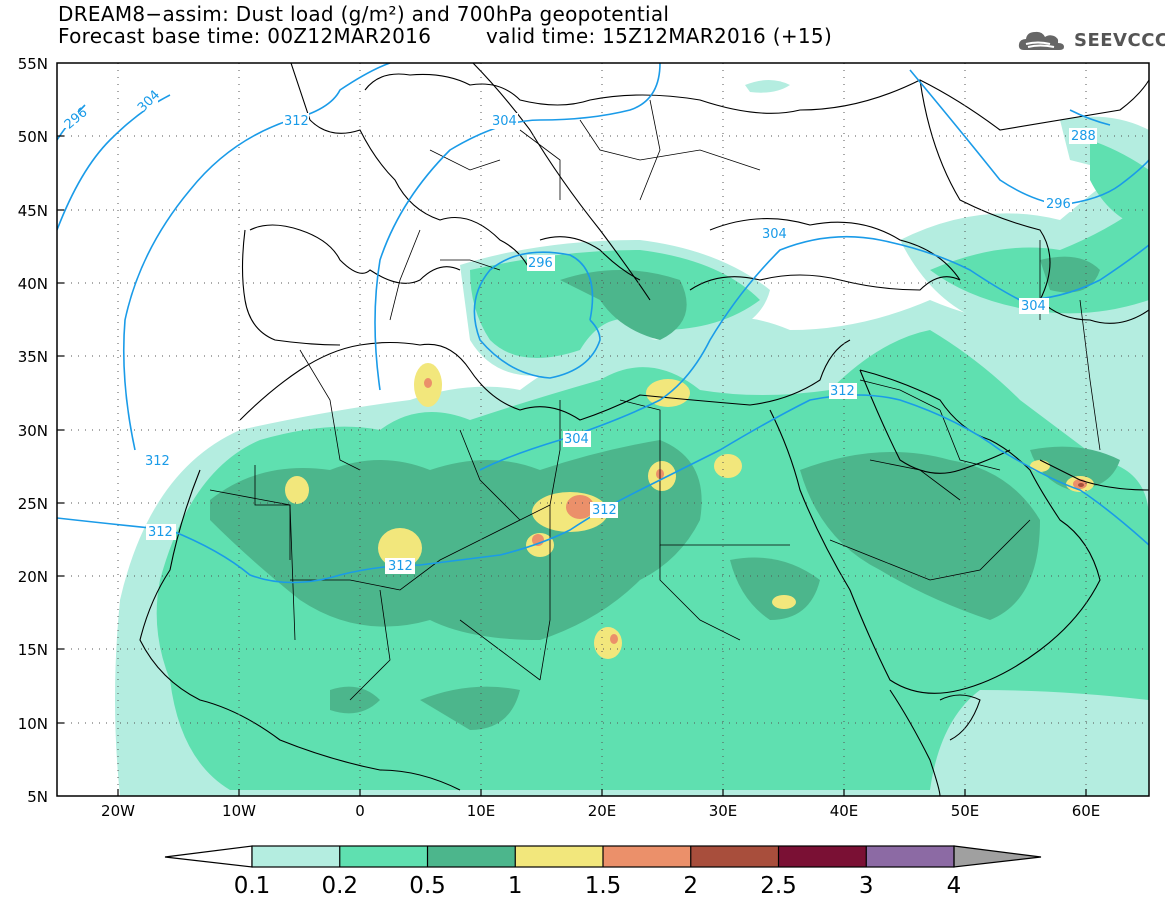 The width and height of the screenshot is (1165, 907). What do you see at coordinates (481, 811) in the screenshot?
I see `lon-label: 10E` at bounding box center [481, 811].